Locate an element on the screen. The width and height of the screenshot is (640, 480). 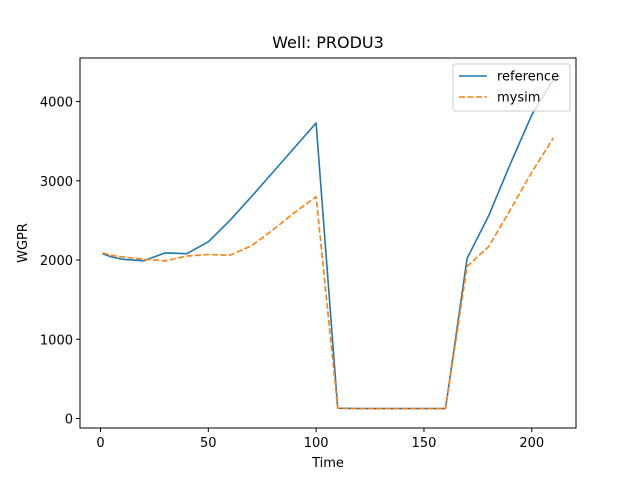
y-axis-label: WGPR is located at coordinates (23, 243).